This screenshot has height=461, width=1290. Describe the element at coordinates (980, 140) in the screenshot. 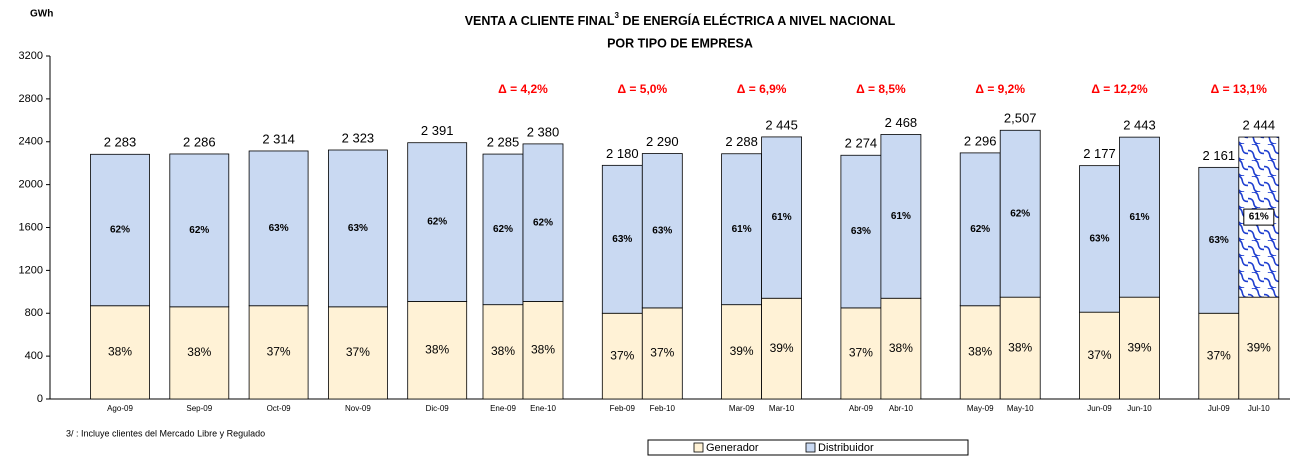

I see `total-label: 2 296` at that location.